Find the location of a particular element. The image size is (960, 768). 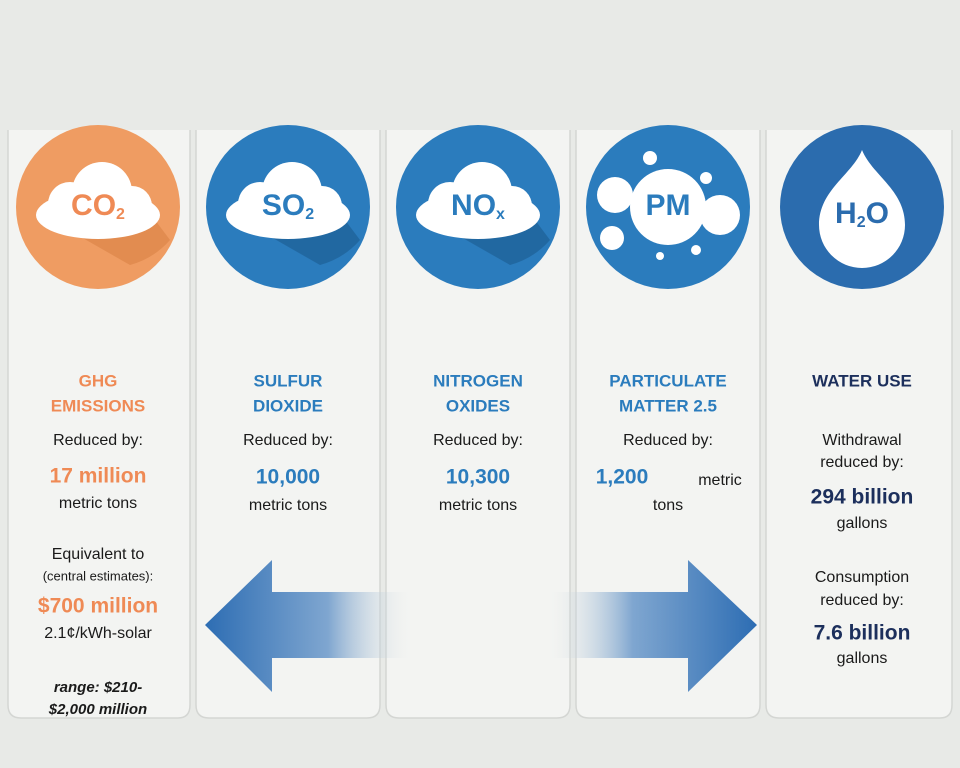

text: Withdrawal is located at coordinates (861, 440).